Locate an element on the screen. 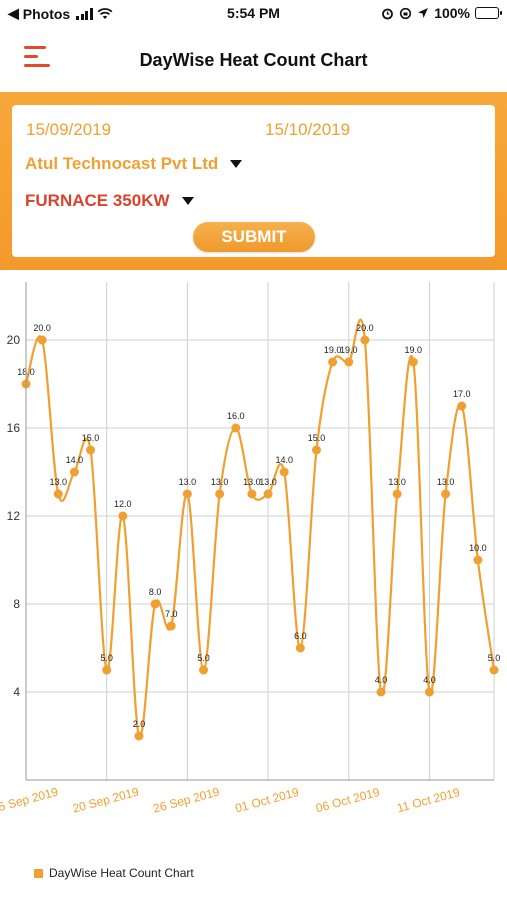  app-header: DayWise Heat Count Chart is located at coordinates (253, 60).